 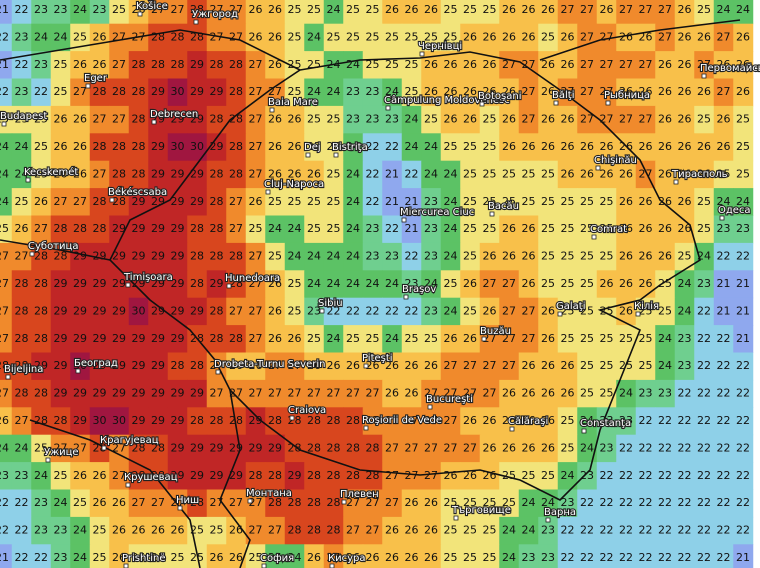 What do you see at coordinates (178, 91) in the screenshot?
I see `temperature-value: 30` at bounding box center [178, 91].